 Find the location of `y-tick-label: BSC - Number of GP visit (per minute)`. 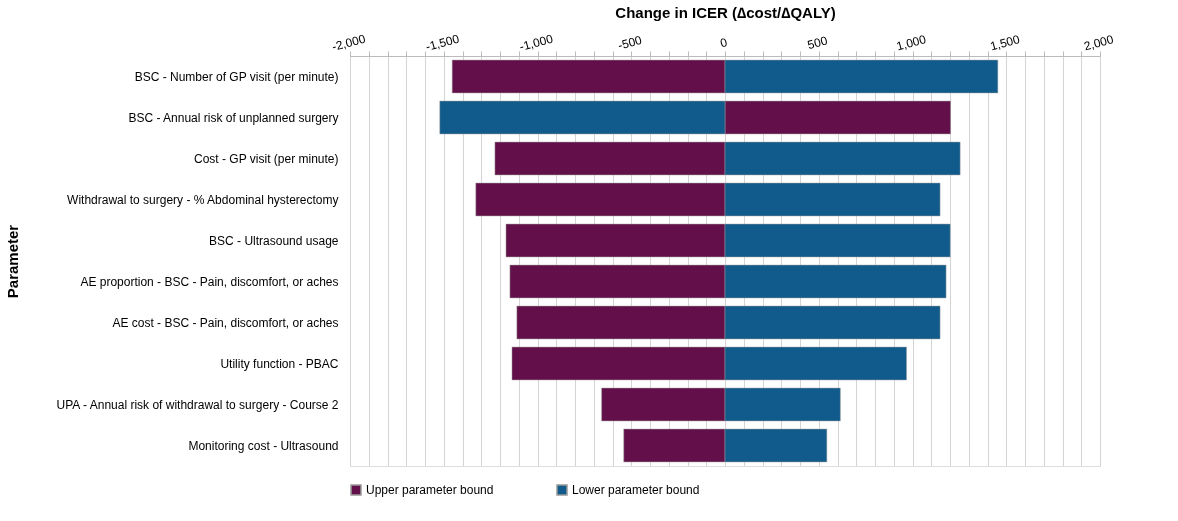

y-tick-label: BSC - Number of GP visit (per minute) is located at coordinates (236, 76).